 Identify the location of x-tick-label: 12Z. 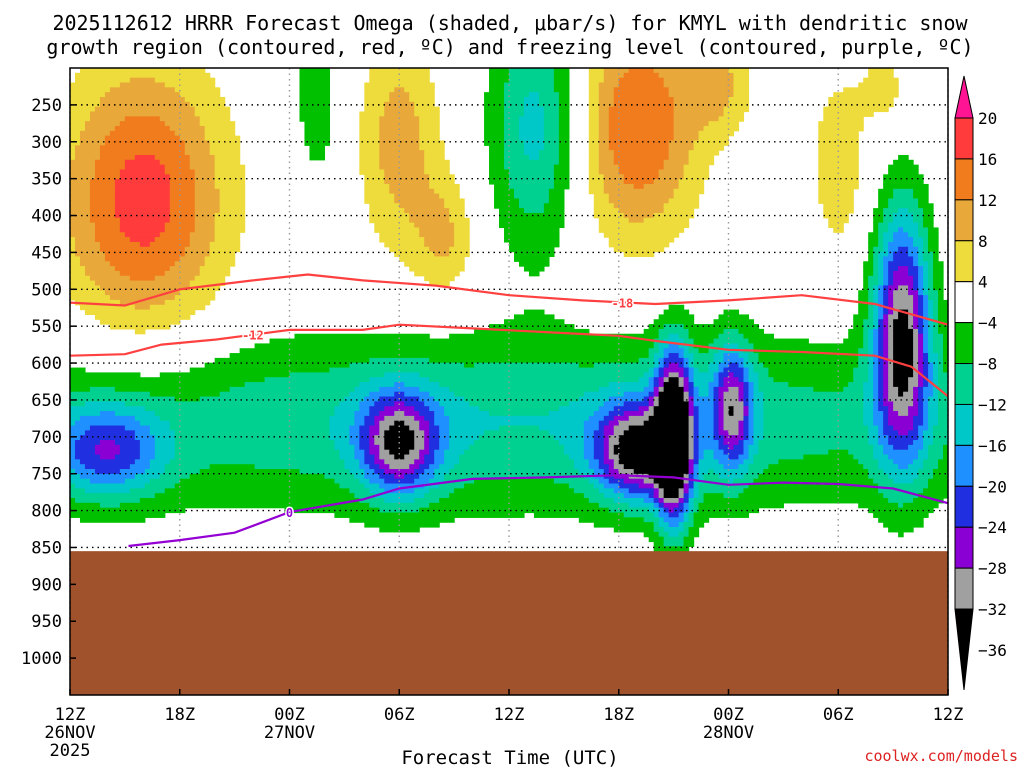
(948, 715).